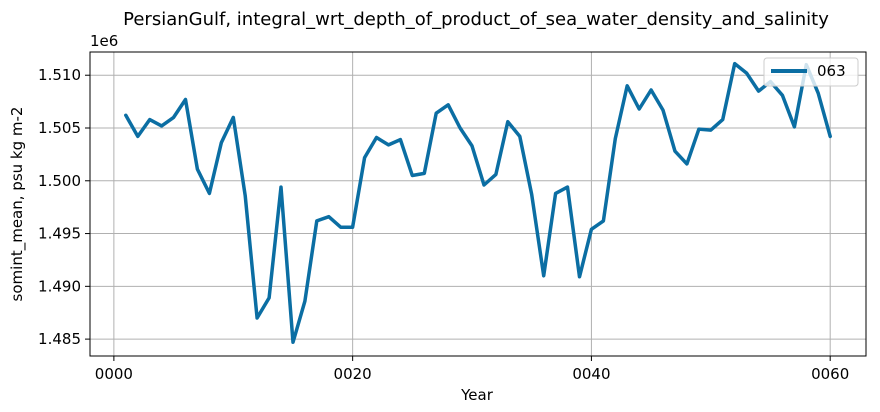 The image size is (880, 412). I want to click on y-tick-label: 1.490, so click(59, 286).